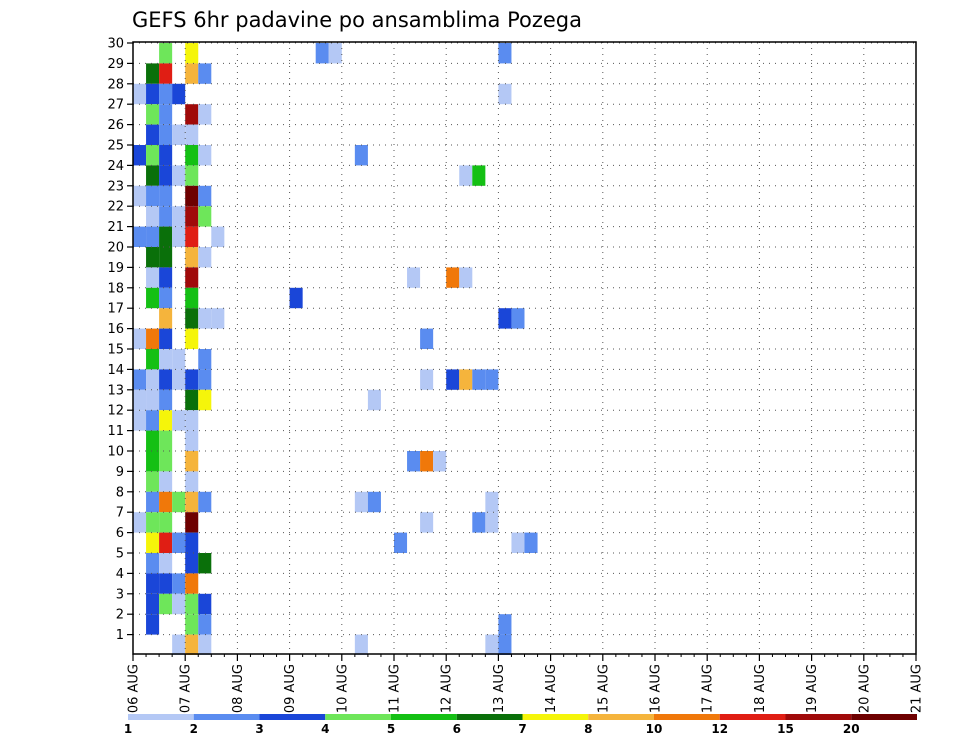  Describe the element at coordinates (115, 227) in the screenshot. I see `y-tick-label: 21` at that location.